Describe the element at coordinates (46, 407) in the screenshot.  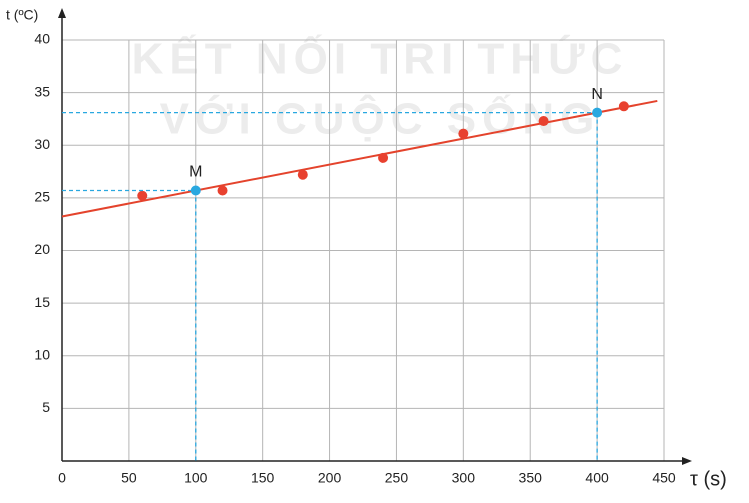
I see `y-tick-label: 5` at that location.